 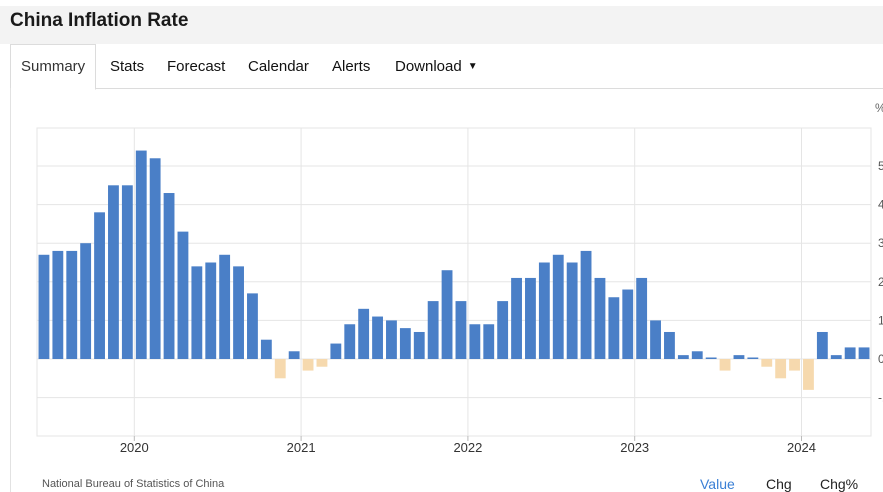 What do you see at coordinates (839, 484) in the screenshot?
I see `chg-percent-button: Chg%` at bounding box center [839, 484].